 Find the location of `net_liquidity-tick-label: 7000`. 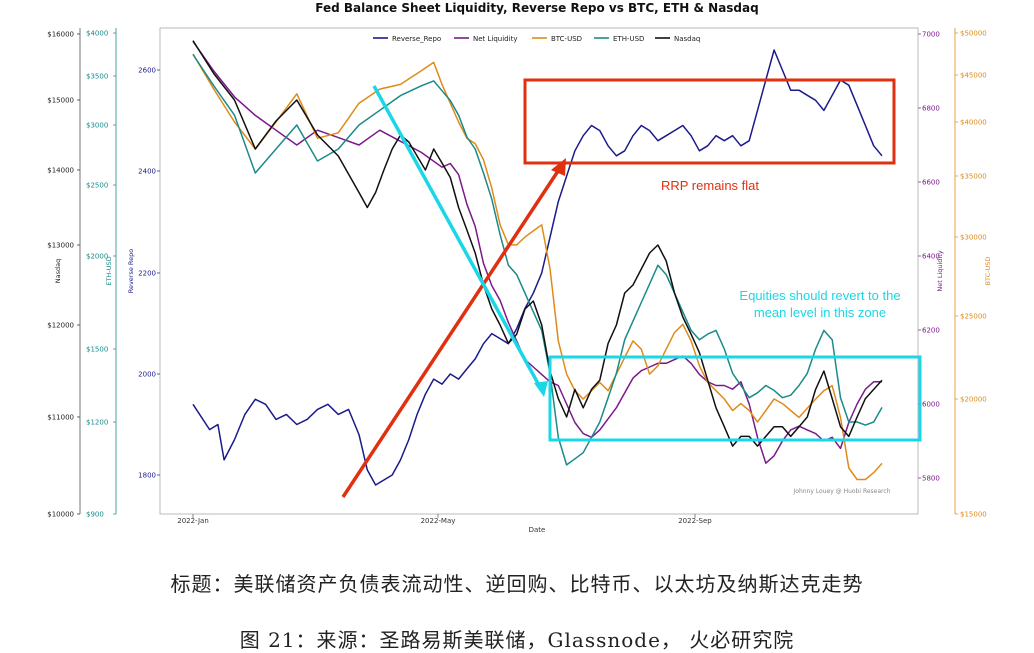

net_liquidity-tick-label: 7000 is located at coordinates (931, 35).